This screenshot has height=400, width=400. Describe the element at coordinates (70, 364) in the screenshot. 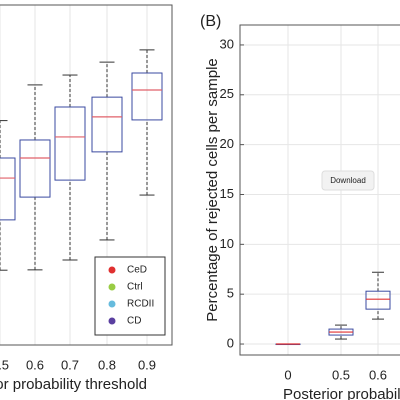

I see `x-tick-label: 0.7` at that location.